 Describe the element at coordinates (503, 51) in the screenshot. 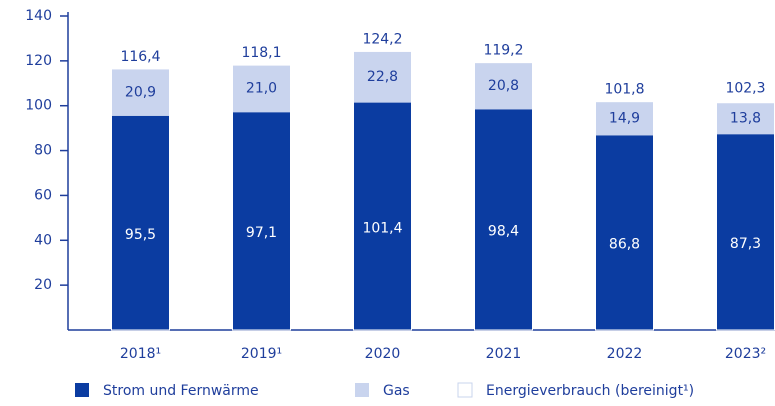

I see `total-label: 119,2` at that location.